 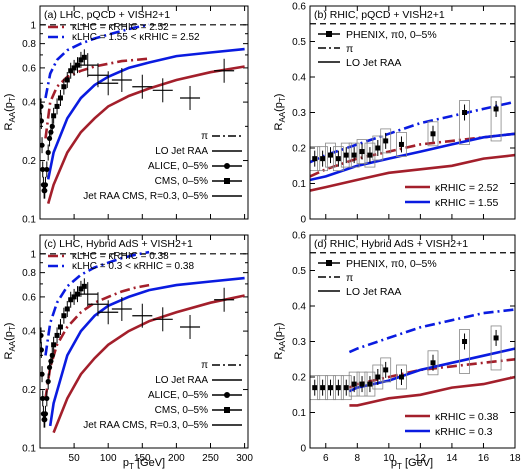 What do you see at coordinates (136, 37) in the screenshot?
I see `legend-label: κLHC = 1.55 < κRHIC = 2.52` at bounding box center [136, 37].